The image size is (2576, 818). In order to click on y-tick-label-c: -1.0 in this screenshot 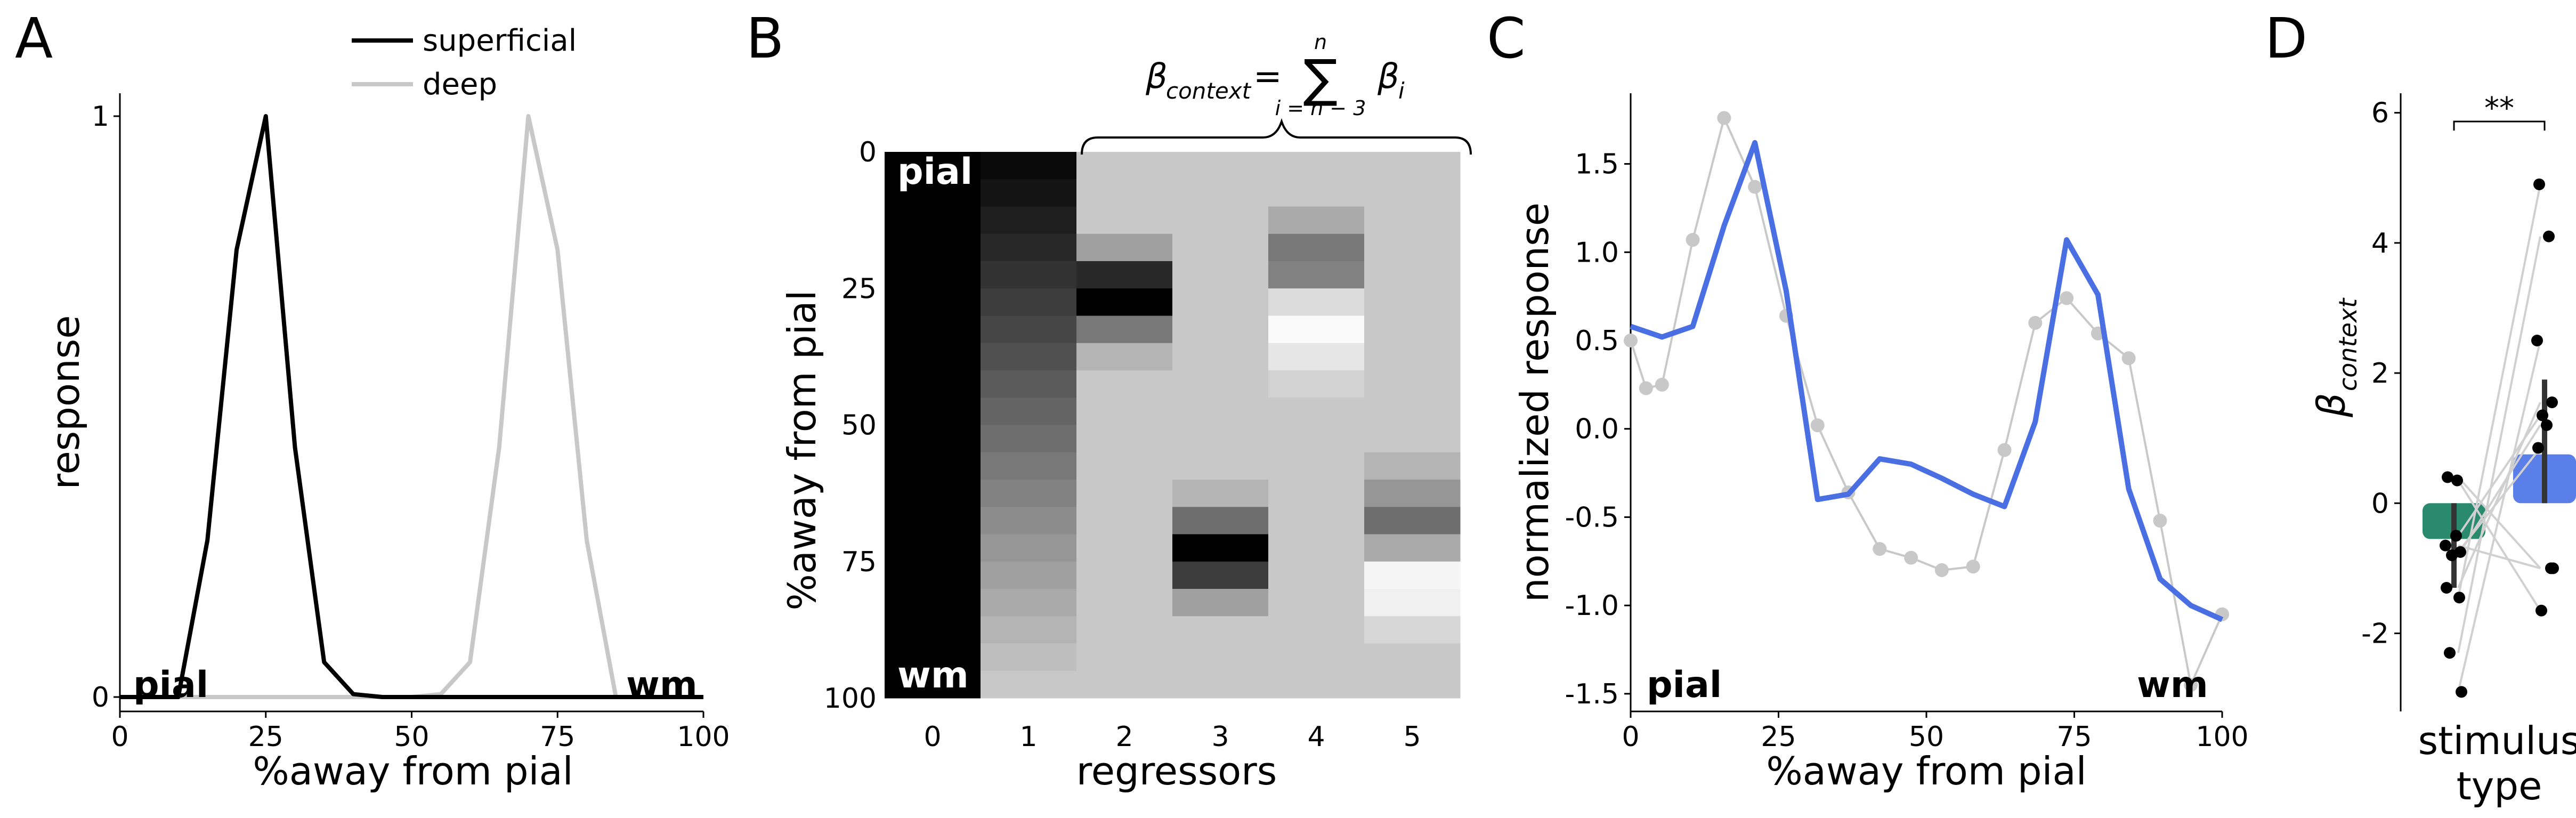, I will do `click(1592, 606)`.